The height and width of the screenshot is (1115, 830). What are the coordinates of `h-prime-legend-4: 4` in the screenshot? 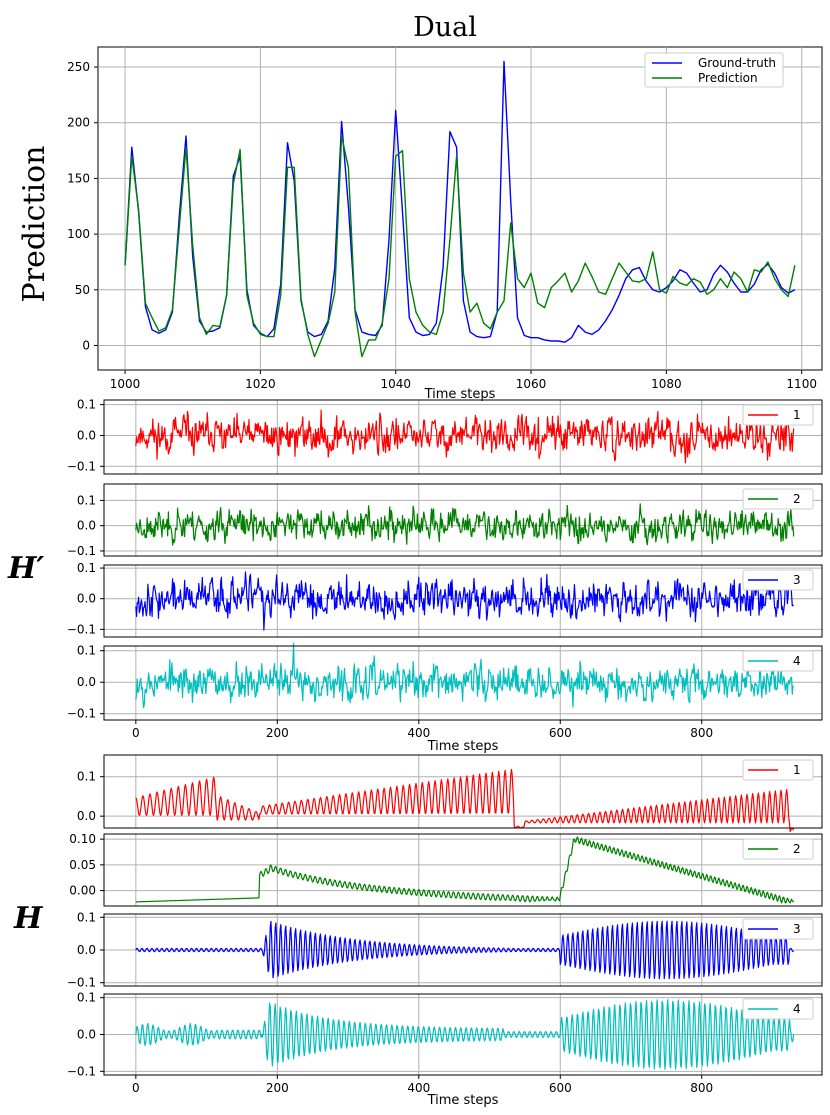 It's located at (778, 661).